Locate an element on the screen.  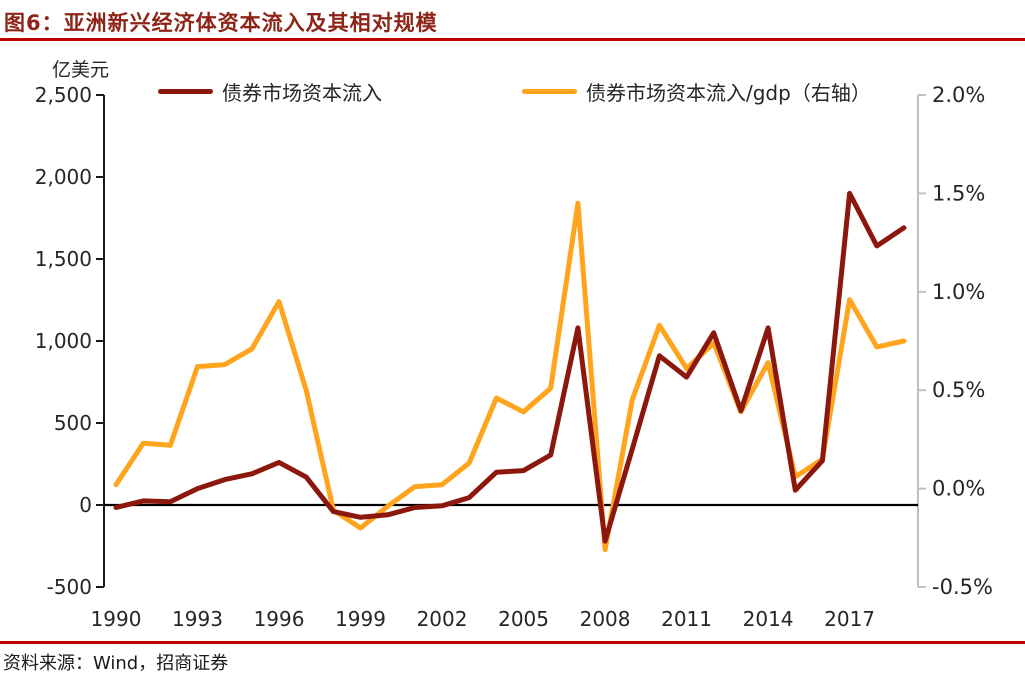
legend-item-gdp-ratio: 债券市场资本流入/gdp（右轴） is located at coordinates (696, 92).